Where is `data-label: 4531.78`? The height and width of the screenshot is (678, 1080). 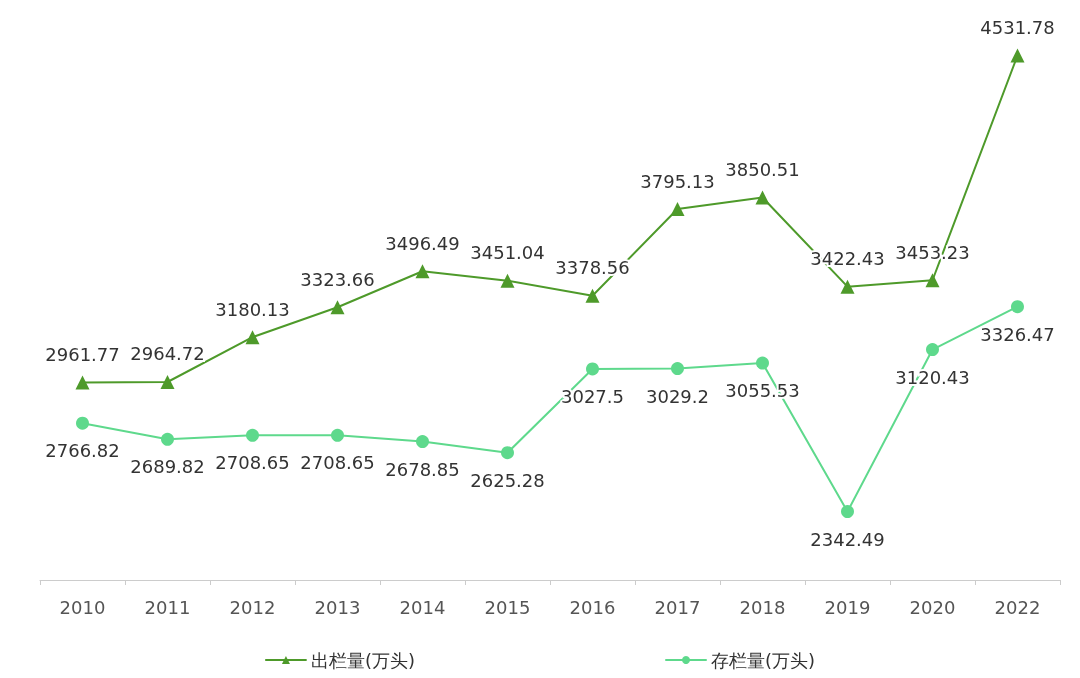 data-label: 4531.78 is located at coordinates (1017, 28).